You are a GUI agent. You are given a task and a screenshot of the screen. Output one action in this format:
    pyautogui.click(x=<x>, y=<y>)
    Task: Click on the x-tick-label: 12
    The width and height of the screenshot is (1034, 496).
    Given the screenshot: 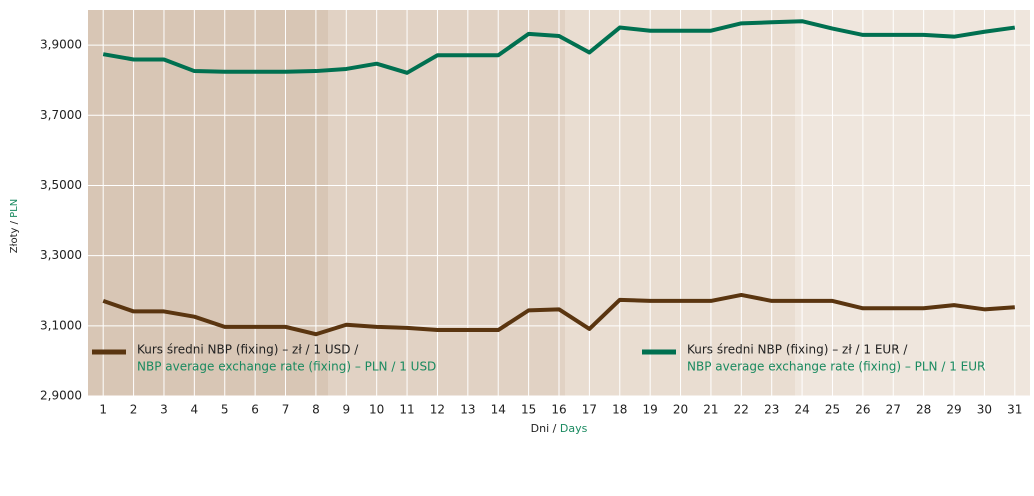 What is the action you would take?
    pyautogui.click(x=437, y=410)
    